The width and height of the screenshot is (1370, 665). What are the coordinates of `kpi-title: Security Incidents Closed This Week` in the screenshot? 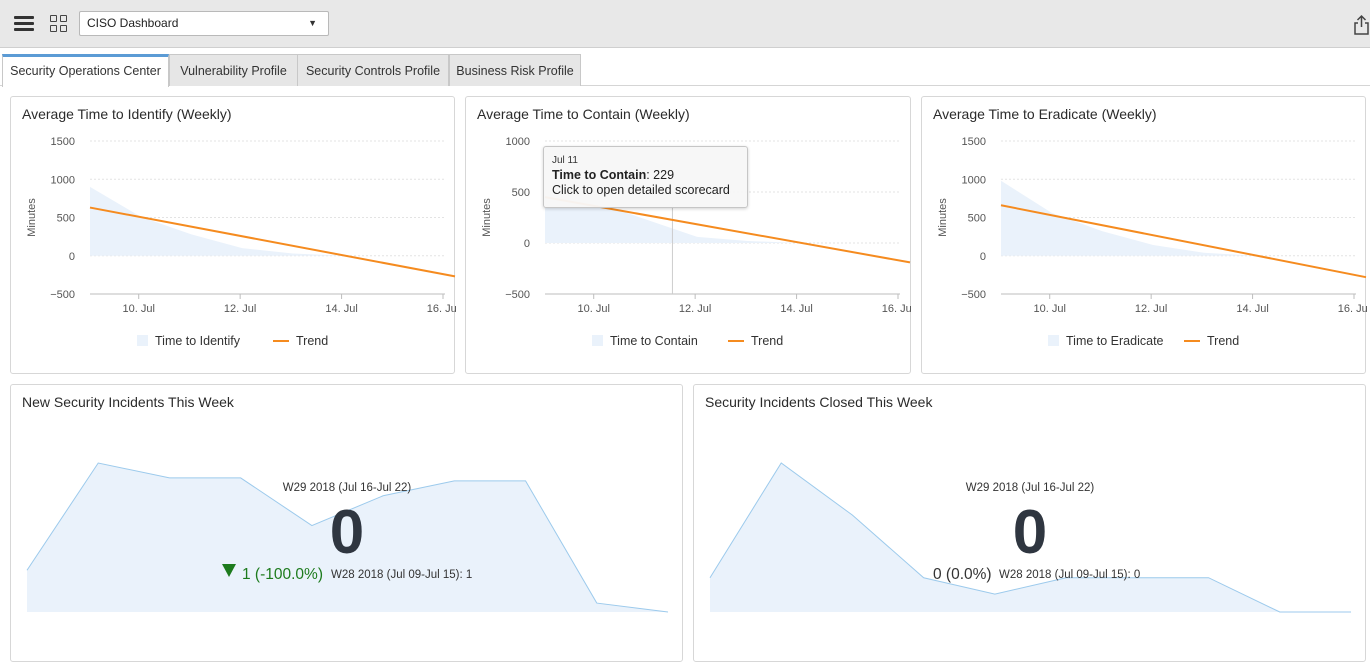 It's located at (819, 402).